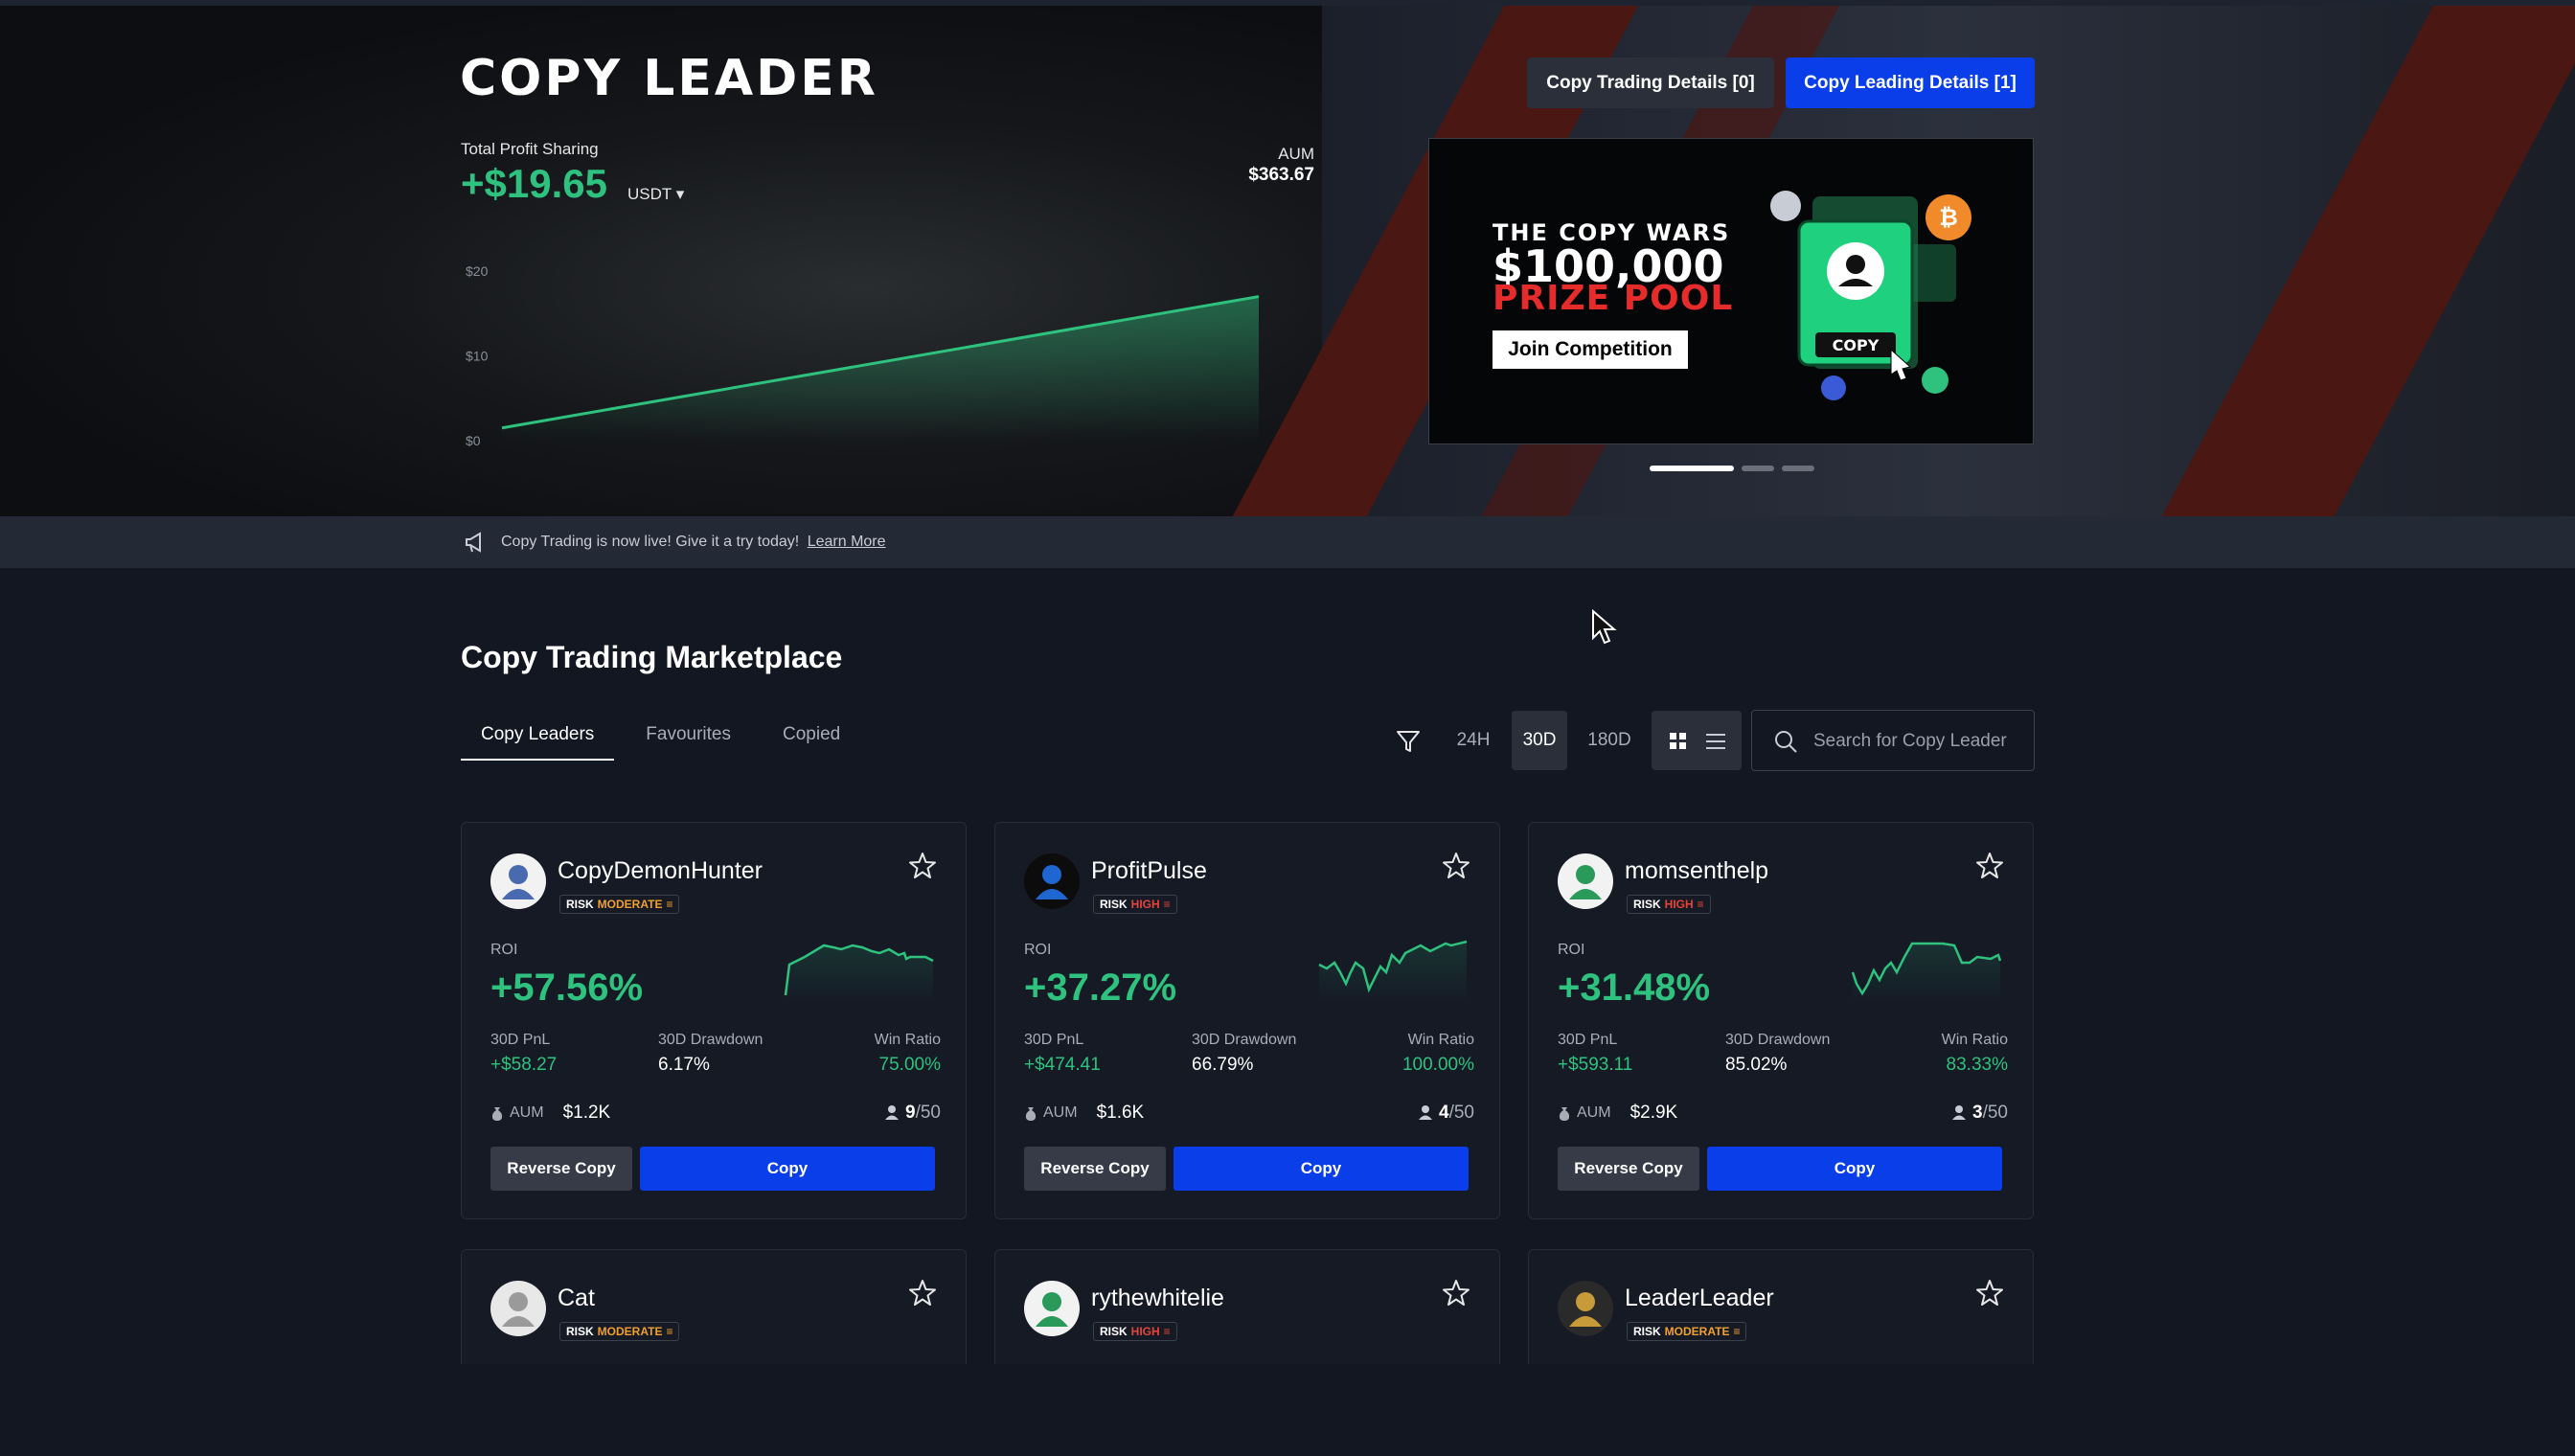 The image size is (2575, 1456). Describe the element at coordinates (1473, 740) in the screenshot. I see `period-24h: 24H` at that location.